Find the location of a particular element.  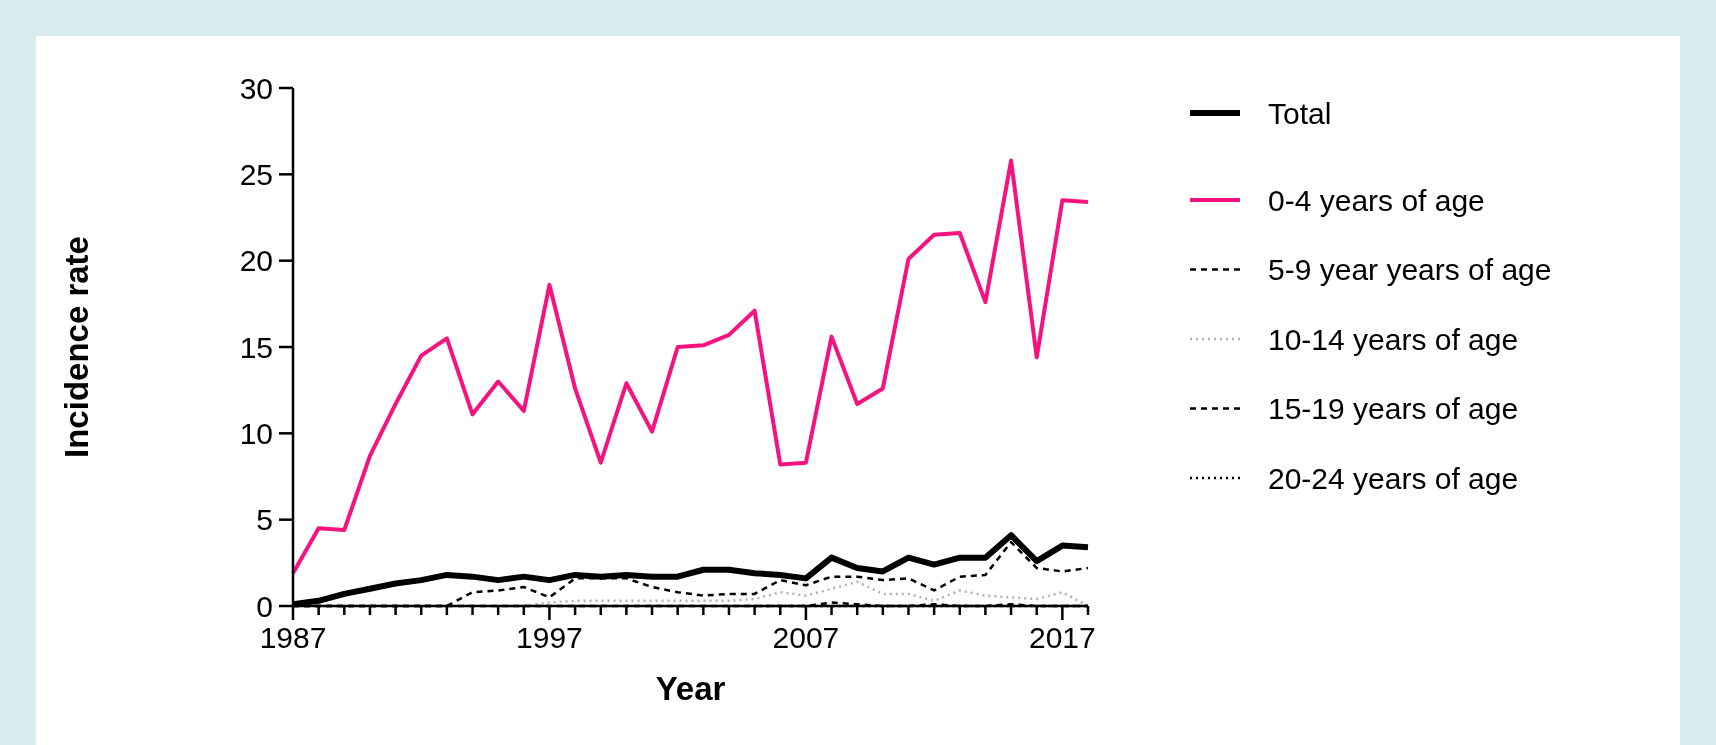

legend-label: 10-14 years of age is located at coordinates (1393, 339).